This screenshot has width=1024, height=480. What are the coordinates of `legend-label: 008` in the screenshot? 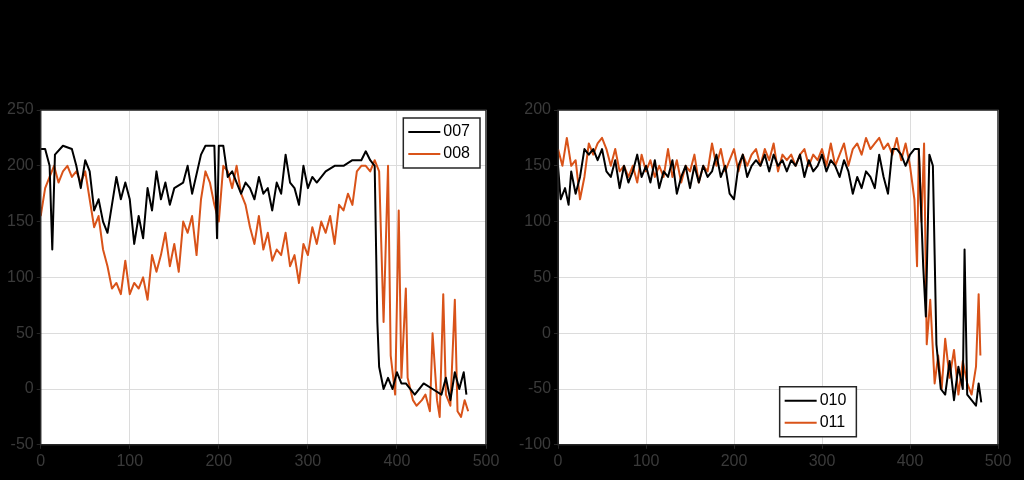 It's located at (457, 153).